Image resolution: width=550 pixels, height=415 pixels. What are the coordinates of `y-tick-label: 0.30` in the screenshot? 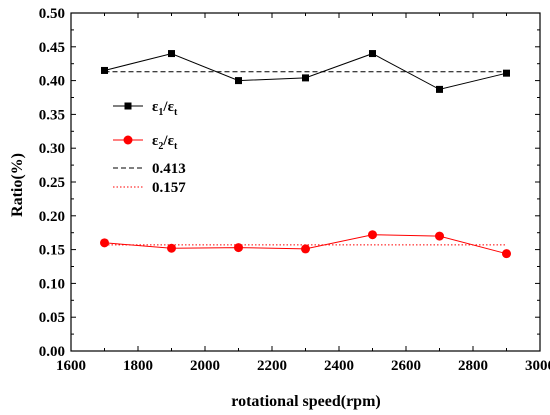 It's located at (52, 149).